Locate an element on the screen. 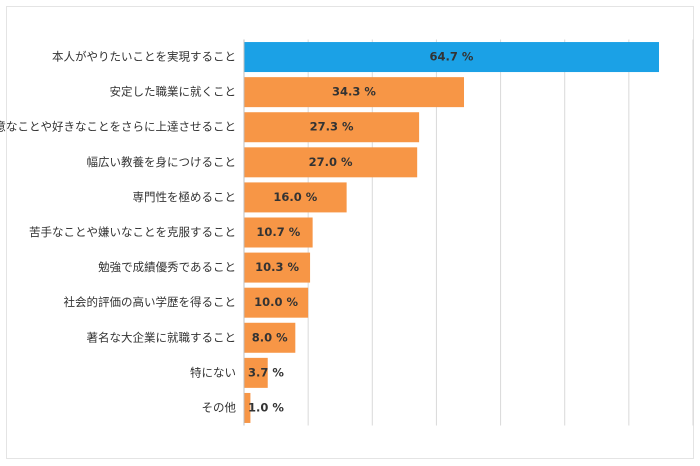 The image size is (700, 466). value-label: 34.3 % is located at coordinates (354, 92).